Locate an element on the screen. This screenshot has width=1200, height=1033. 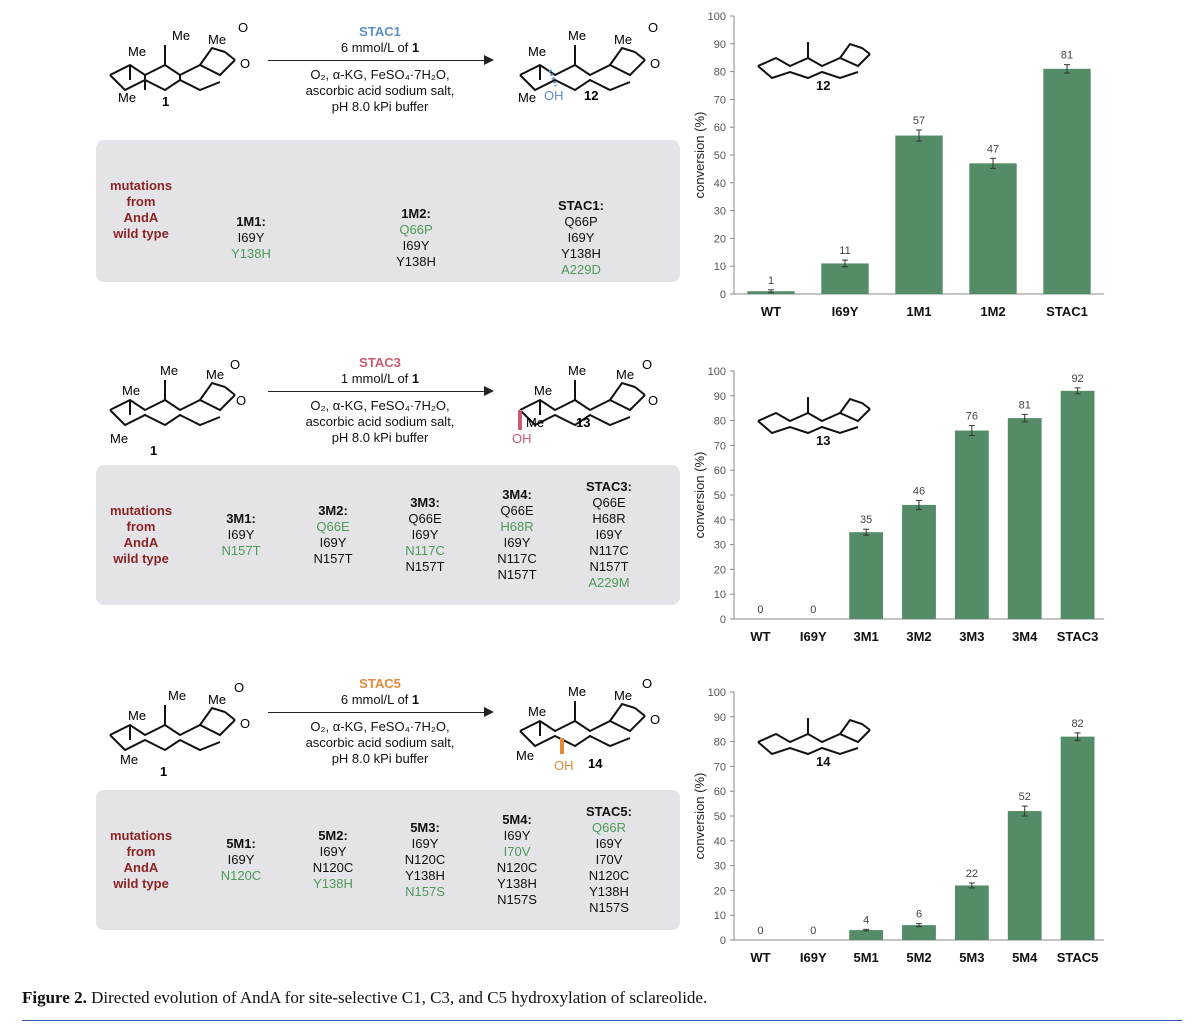
y-tick-label: 0 is located at coordinates (723, 295).